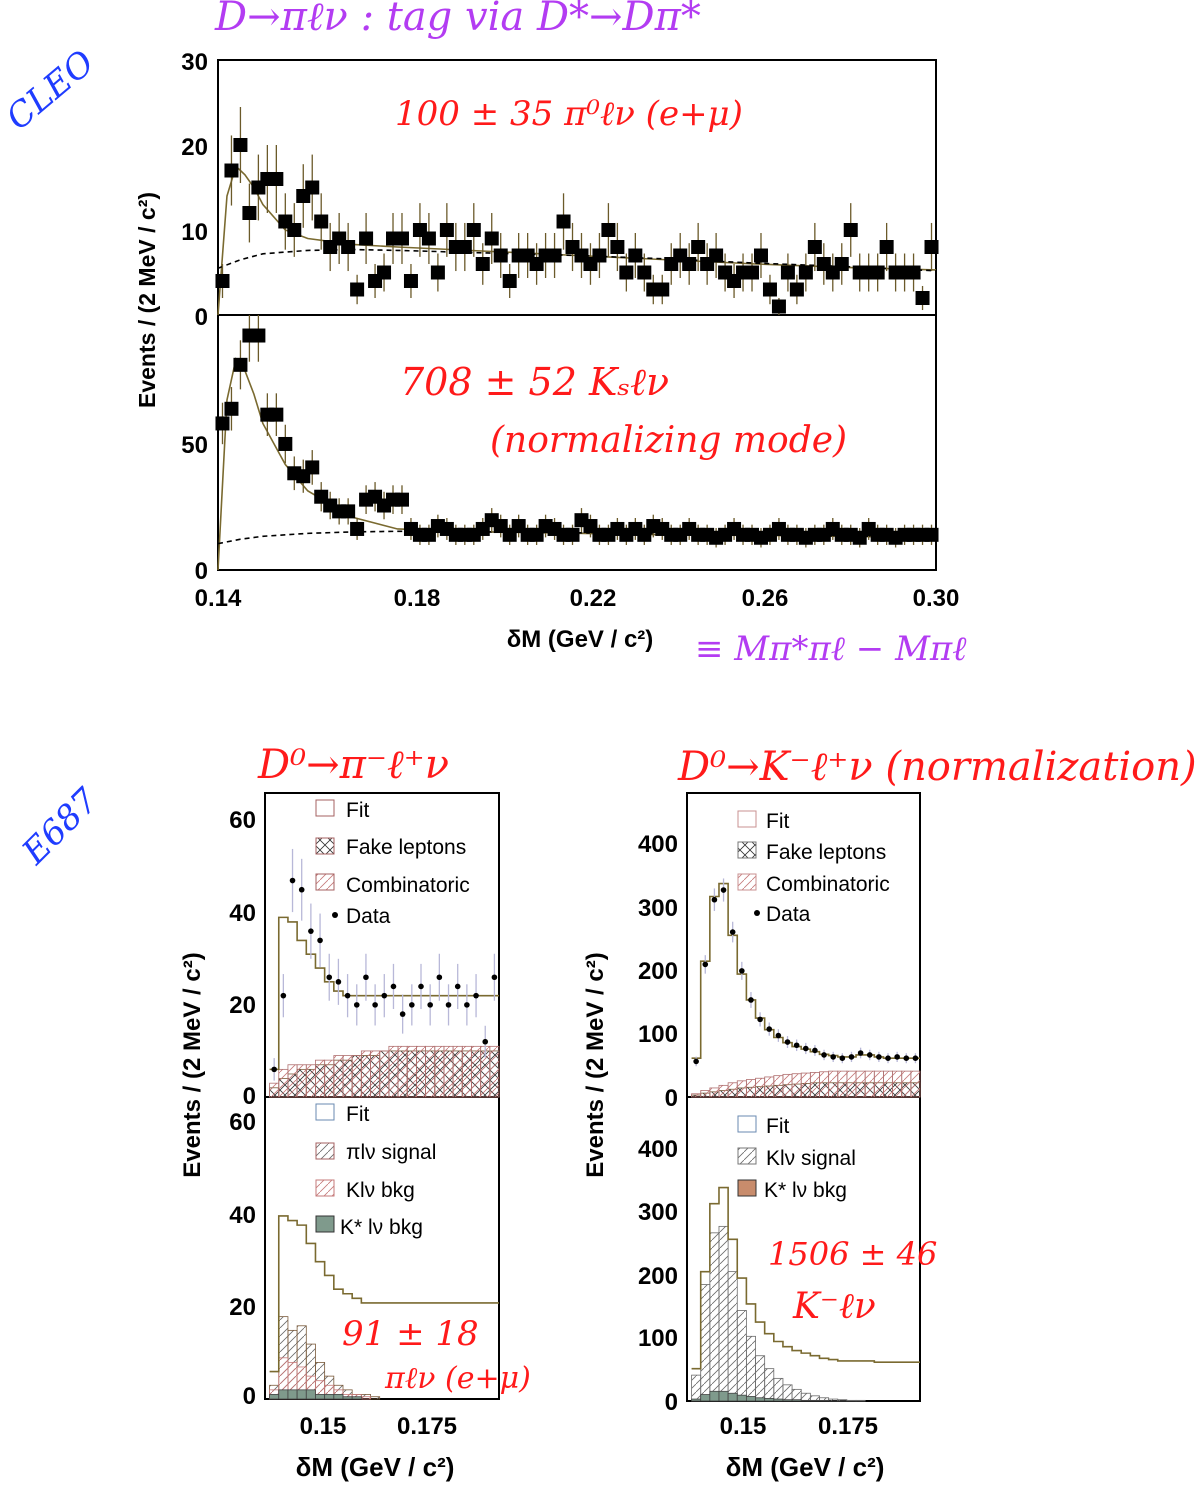 The height and width of the screenshot is (1485, 1200). What do you see at coordinates (806, 988) in the screenshot?
I see `br-upper-plot` at bounding box center [806, 988].